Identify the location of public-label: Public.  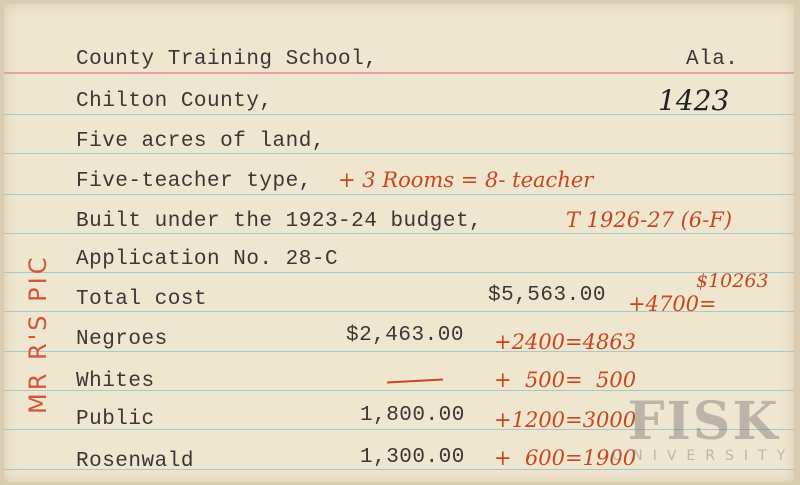
(115, 419).